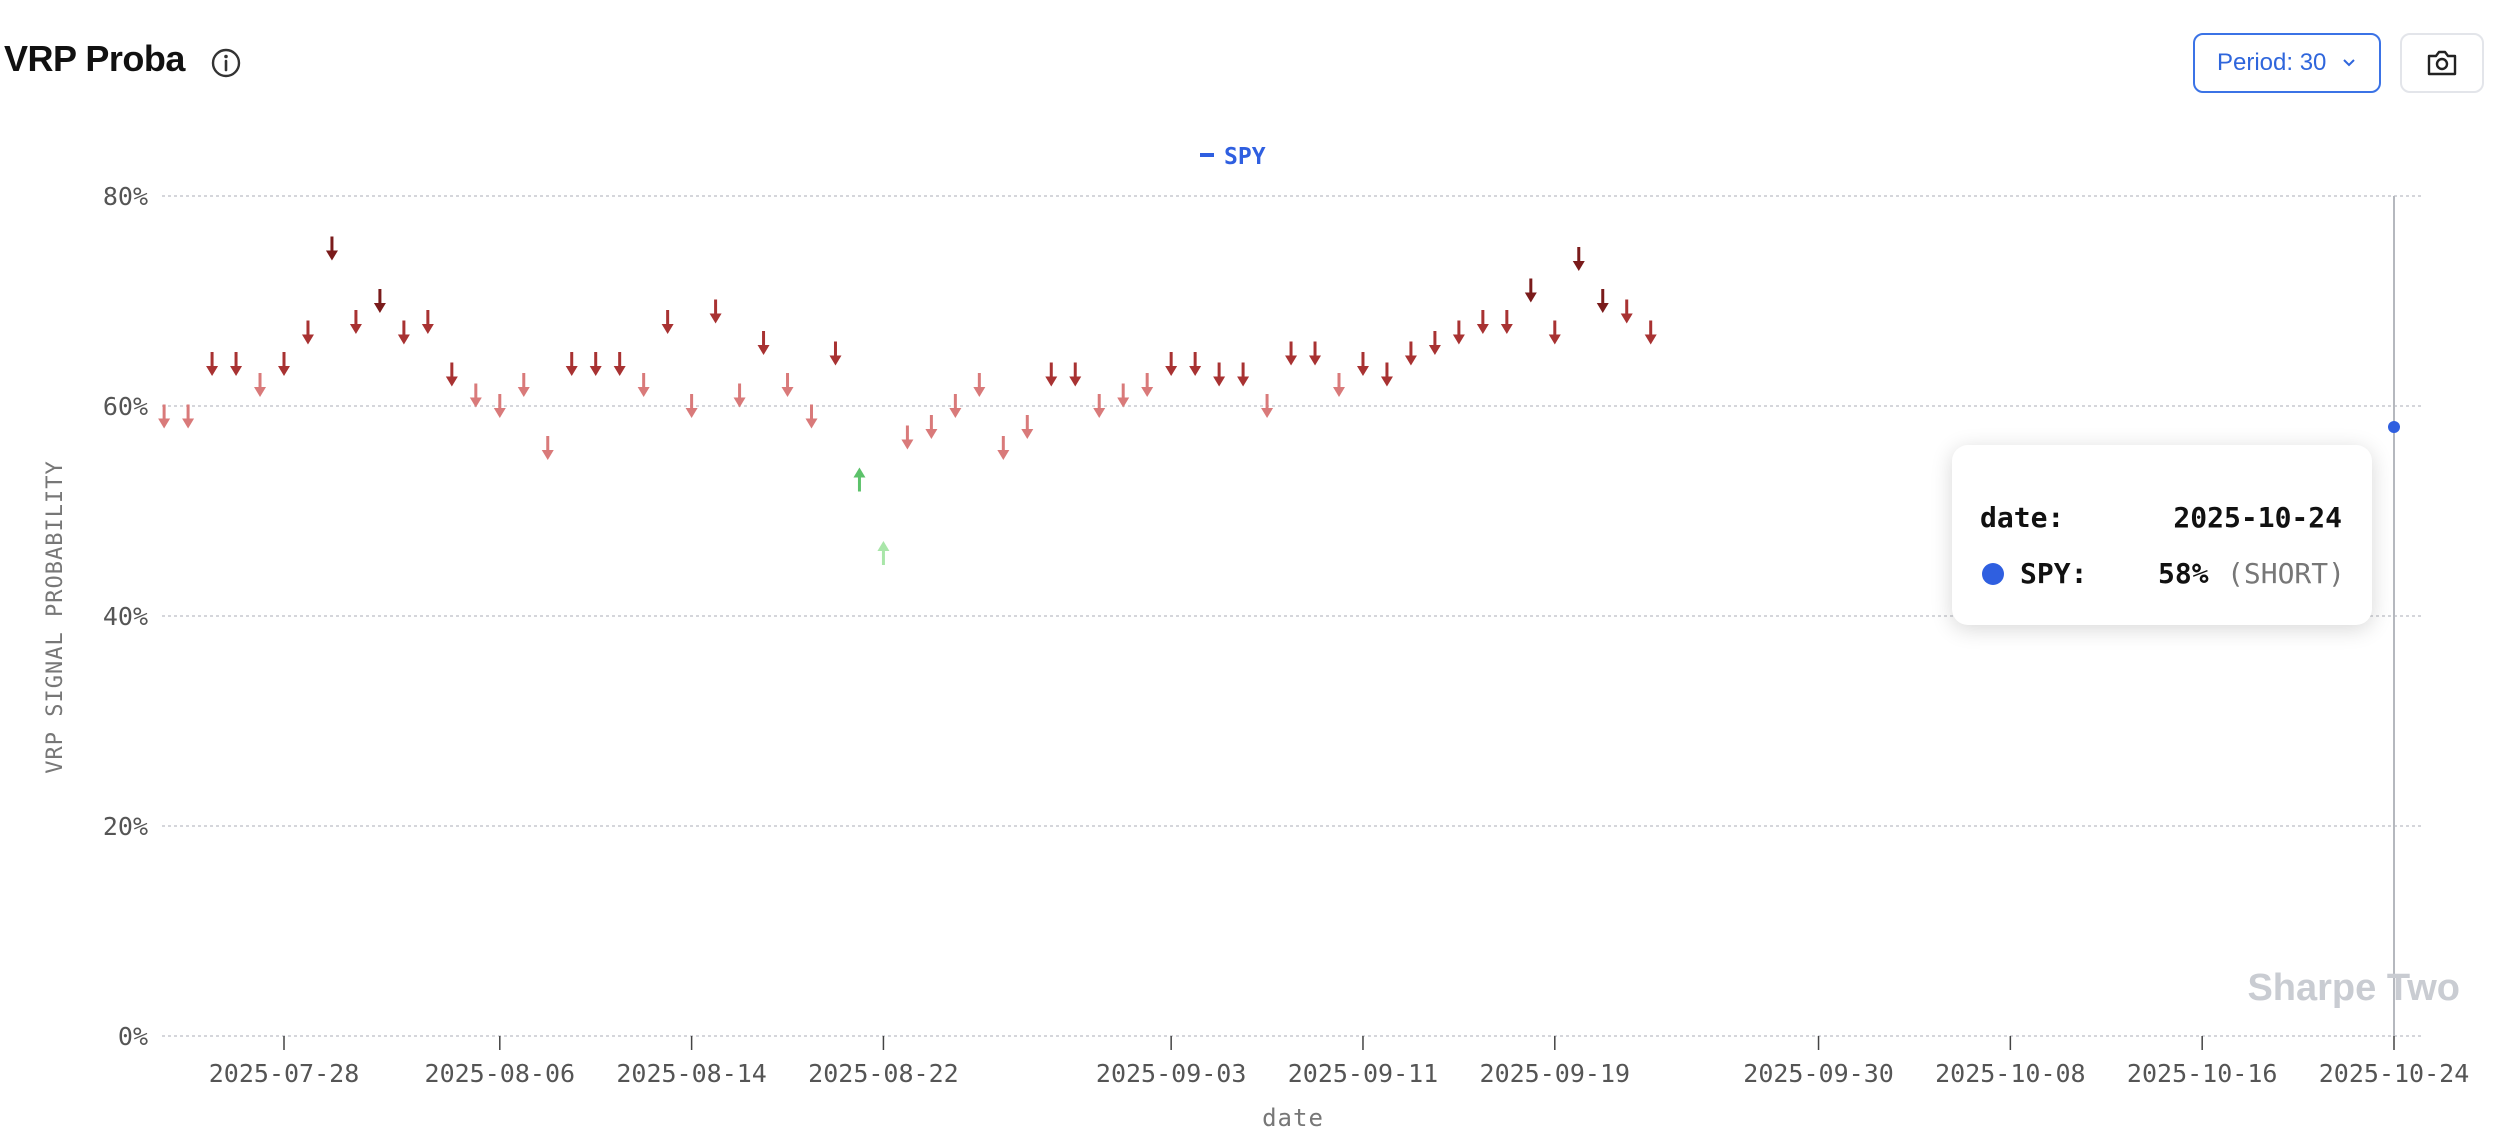  Describe the element at coordinates (1818, 1073) in the screenshot. I see `x-tick-label: 2025-09-30` at that location.